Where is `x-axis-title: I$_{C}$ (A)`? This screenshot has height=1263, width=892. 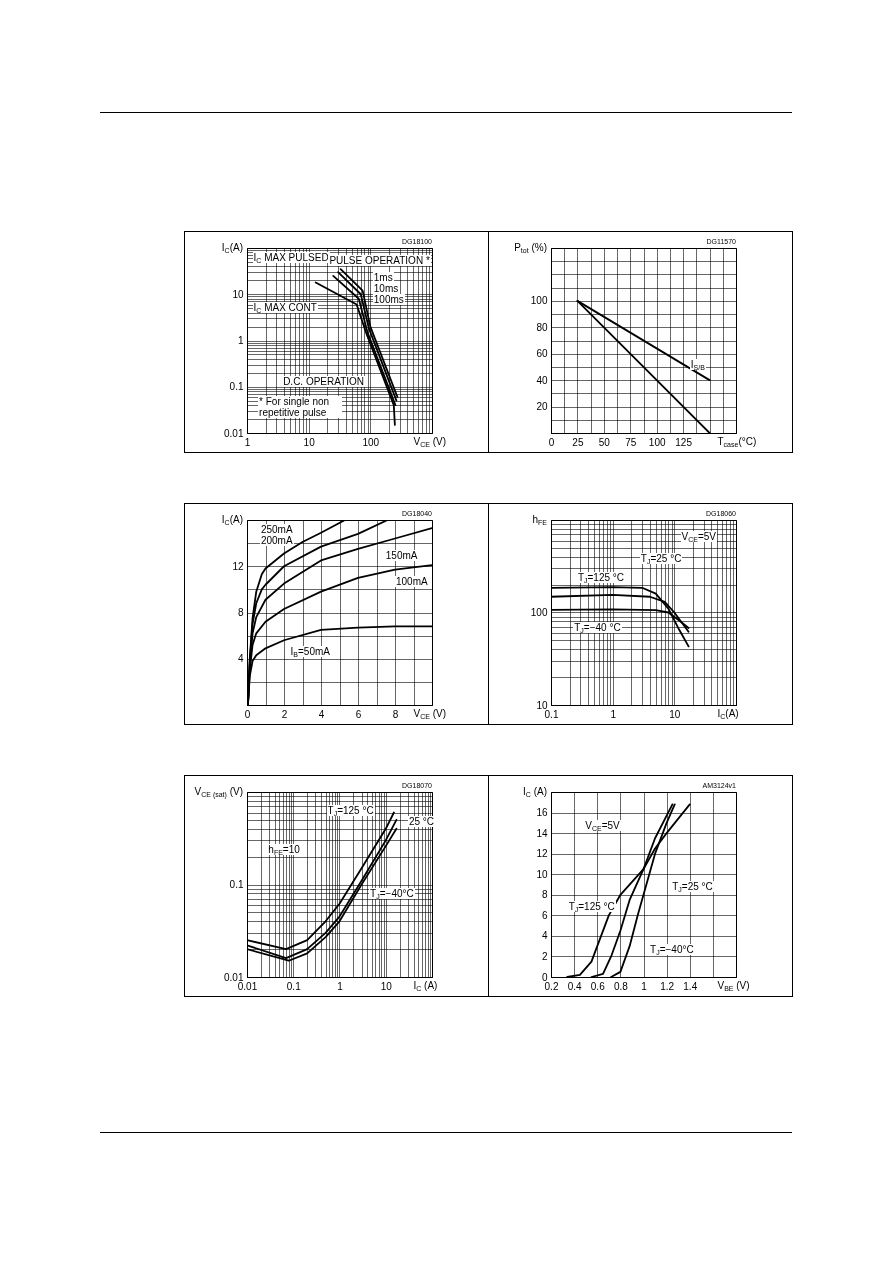
x-axis-title: I$_{C}$ (A) is located at coordinates (425, 986).